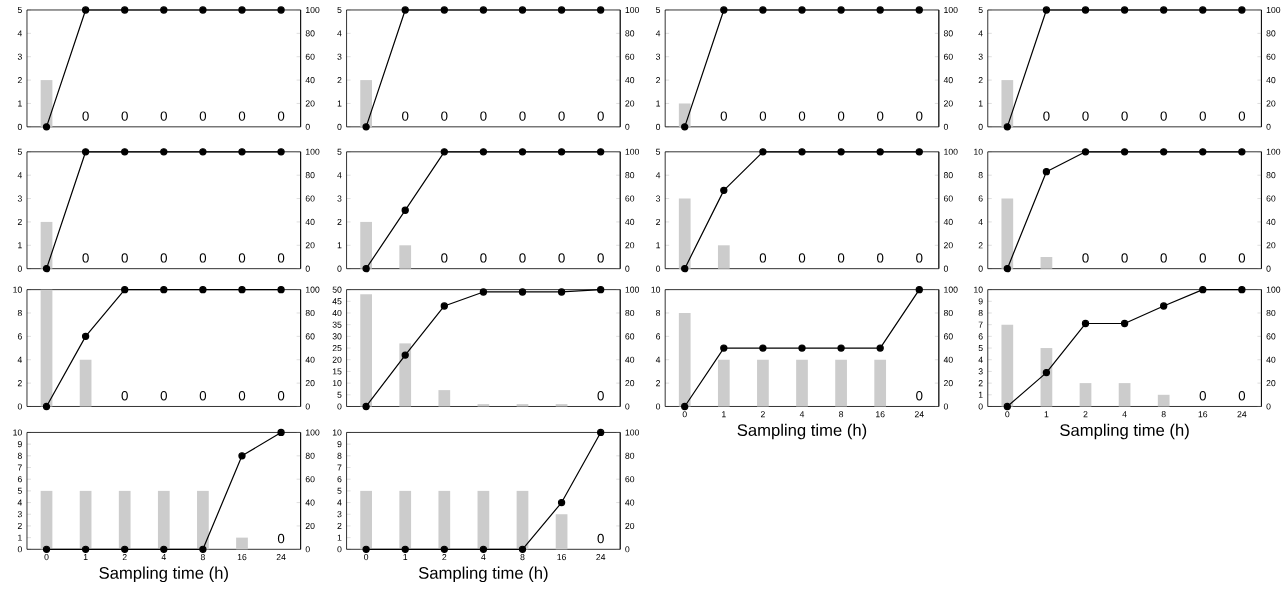  Describe the element at coordinates (337, 336) in the screenshot. I see `y-tick-label: 30` at that location.